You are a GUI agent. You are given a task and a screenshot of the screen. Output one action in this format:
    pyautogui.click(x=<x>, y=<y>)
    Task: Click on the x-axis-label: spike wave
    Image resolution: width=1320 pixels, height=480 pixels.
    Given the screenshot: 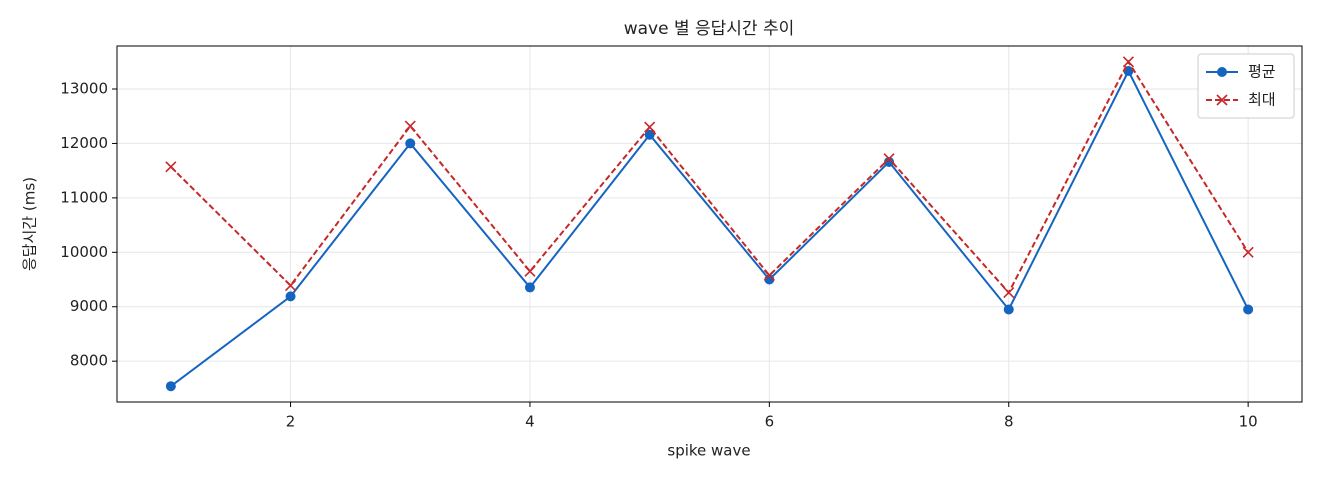 What is the action you would take?
    pyautogui.click(x=708, y=451)
    